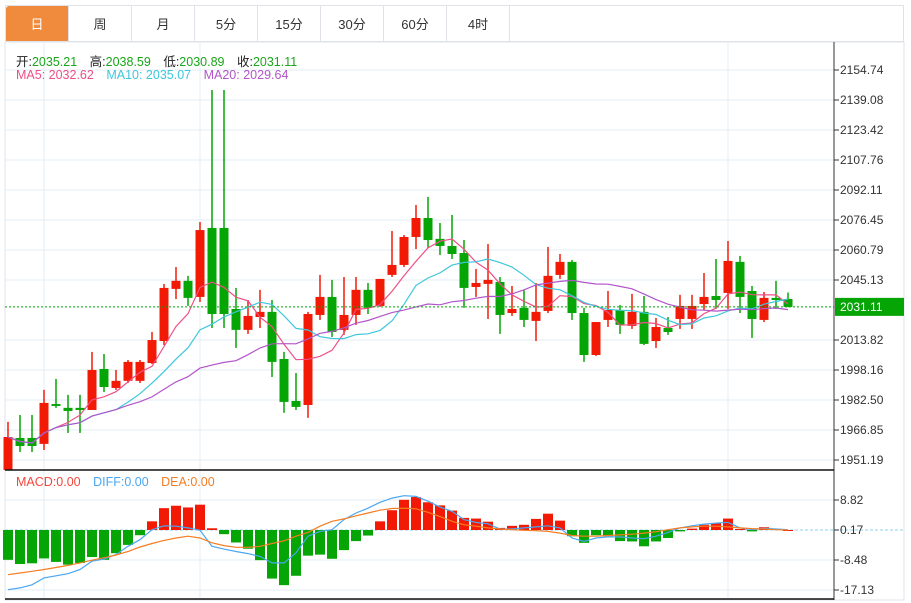 The width and height of the screenshot is (911, 603). I want to click on price-tick-label: 2045.13, so click(862, 280).